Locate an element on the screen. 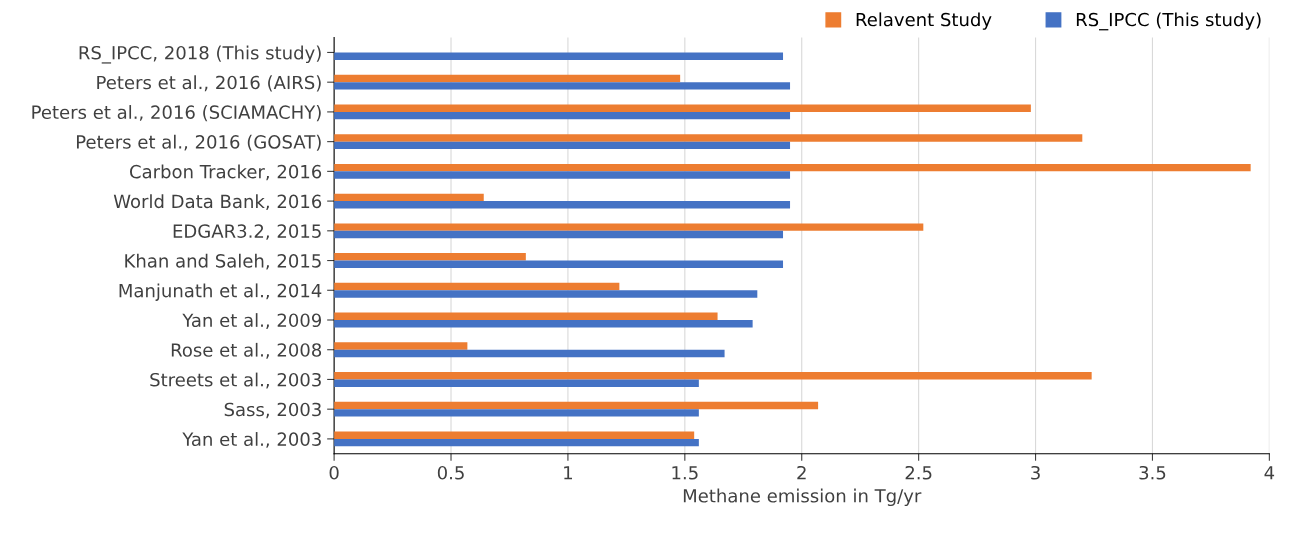  x-tick-label: 2.5 is located at coordinates (918, 472).